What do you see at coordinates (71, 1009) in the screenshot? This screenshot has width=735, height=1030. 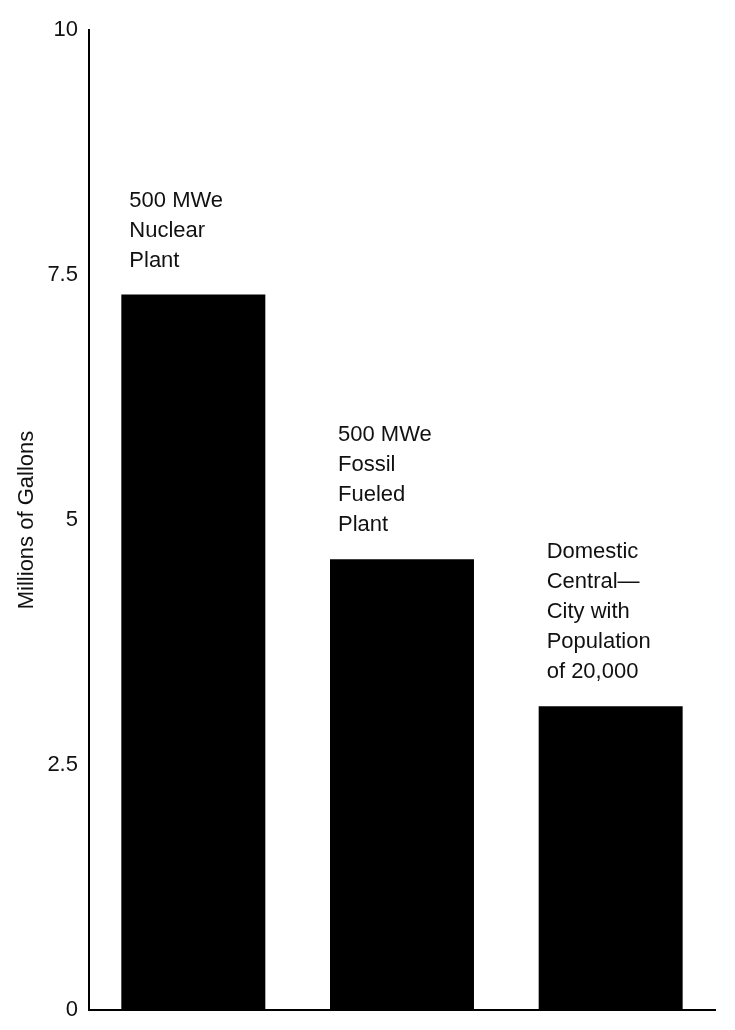 I see `y-tick-label: 0` at bounding box center [71, 1009].